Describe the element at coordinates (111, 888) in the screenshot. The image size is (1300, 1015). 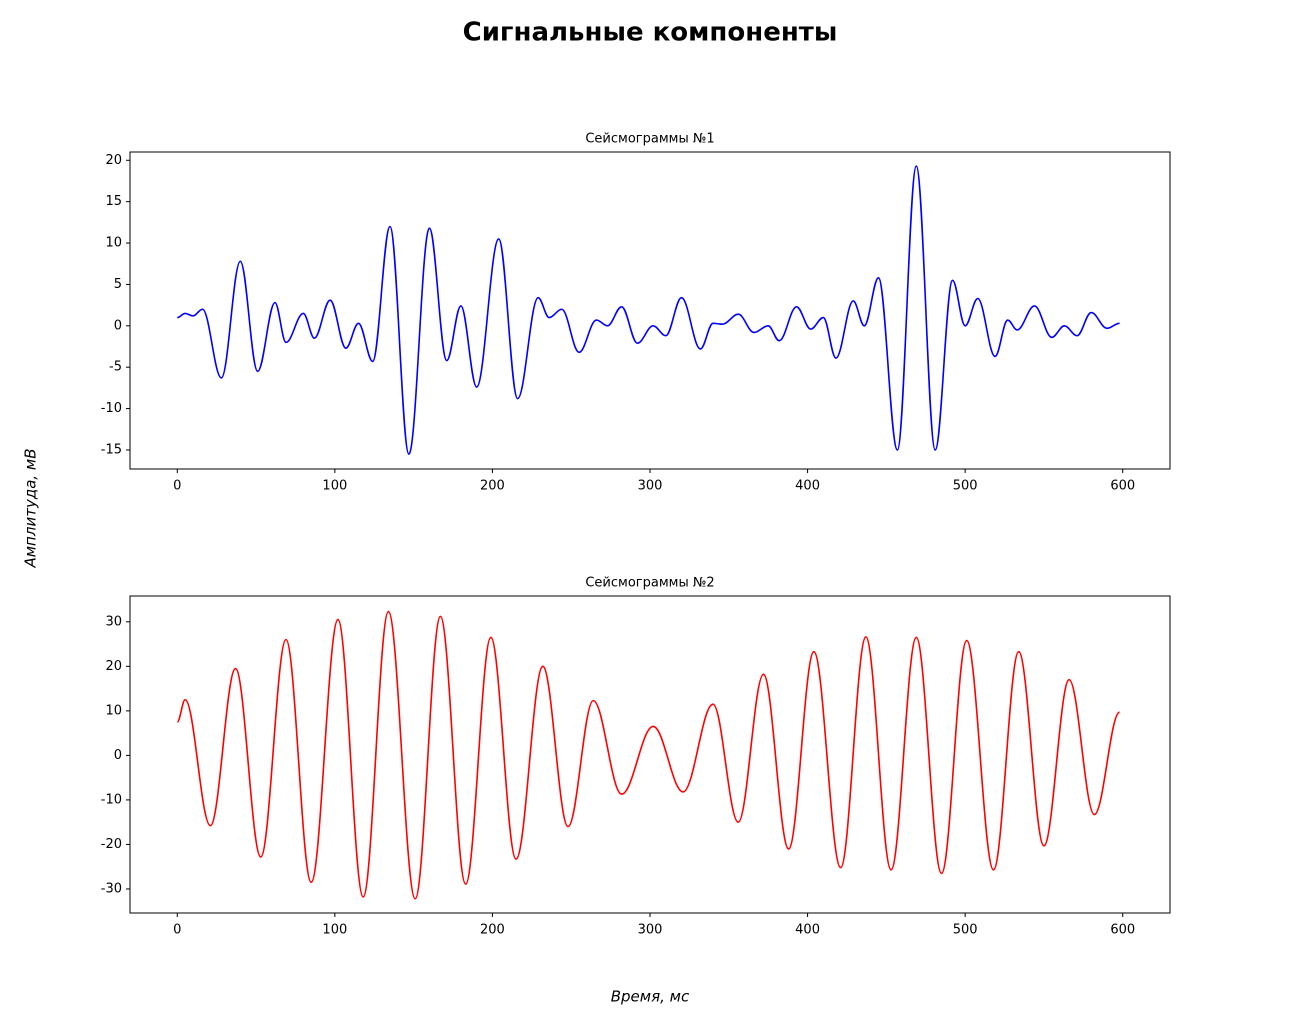
I see `y-tick-label: -30` at that location.